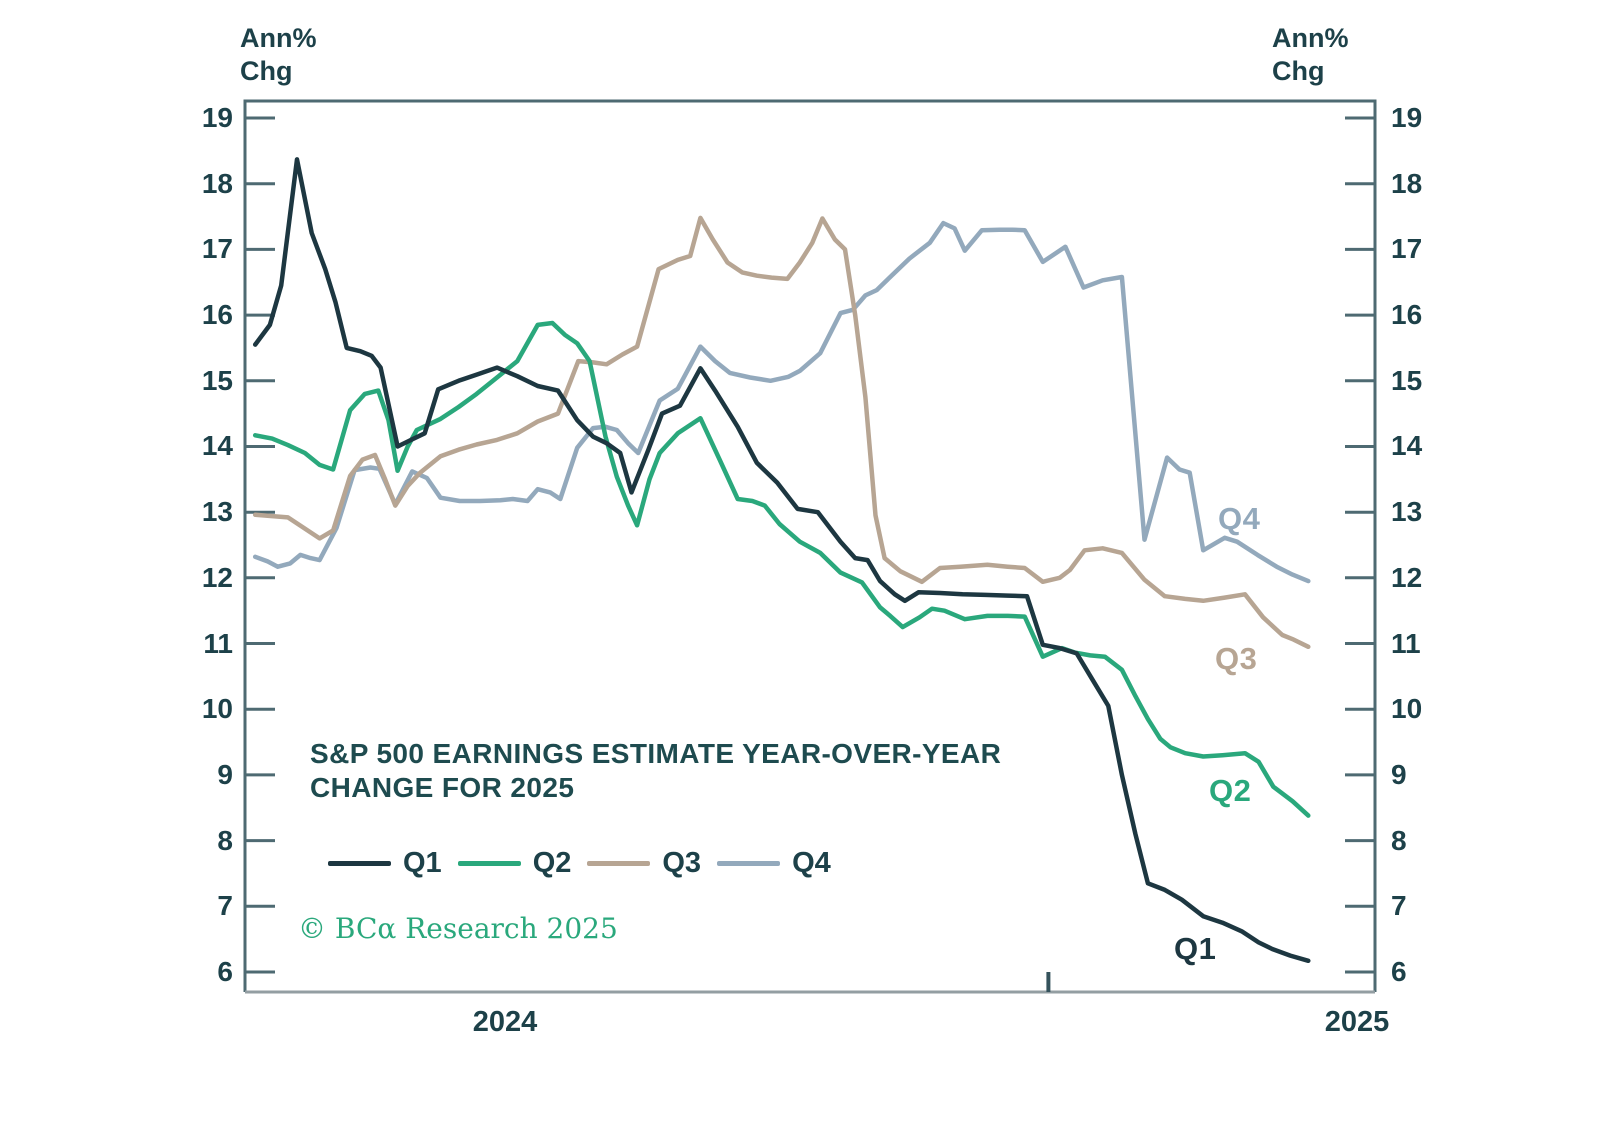  Describe the element at coordinates (682, 862) in the screenshot. I see `legend-label-q3: Q3` at that location.